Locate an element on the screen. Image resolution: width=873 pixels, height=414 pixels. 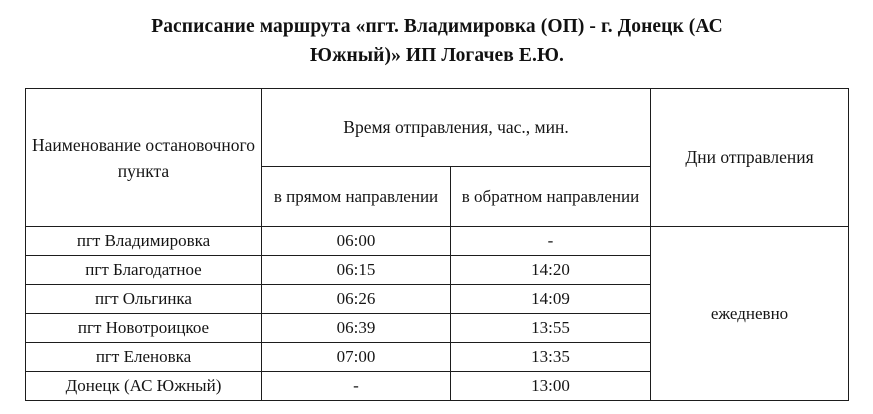
cell-stop-name: пгт Владимировка is located at coordinates (143, 241).